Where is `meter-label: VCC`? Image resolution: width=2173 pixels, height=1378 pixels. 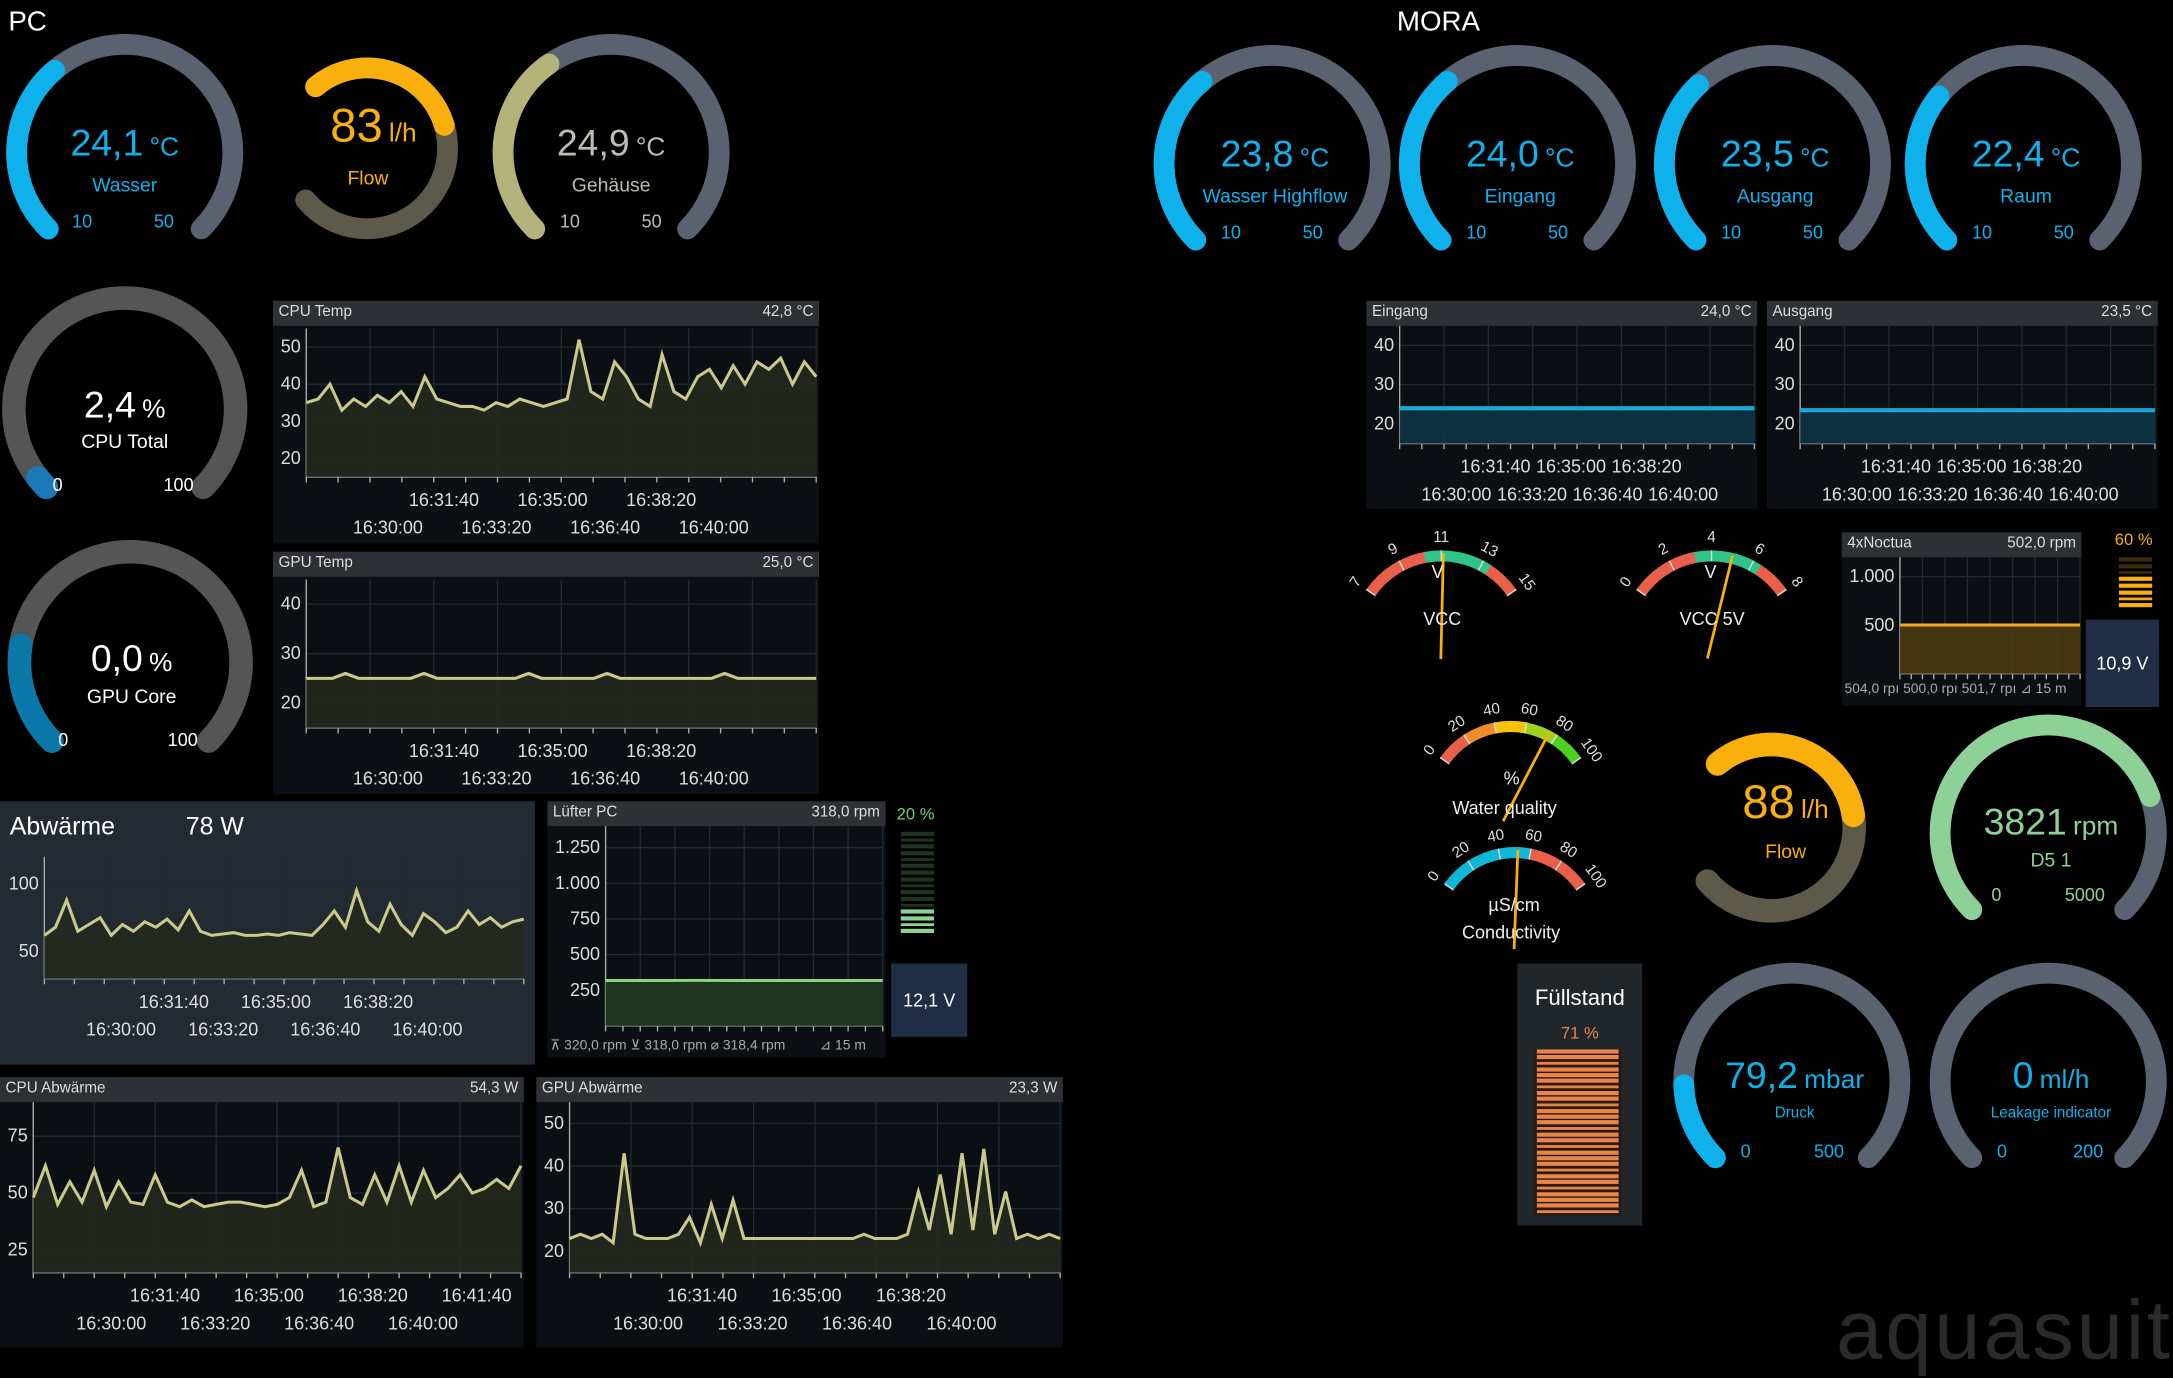
meter-label: VCC is located at coordinates (1442, 619).